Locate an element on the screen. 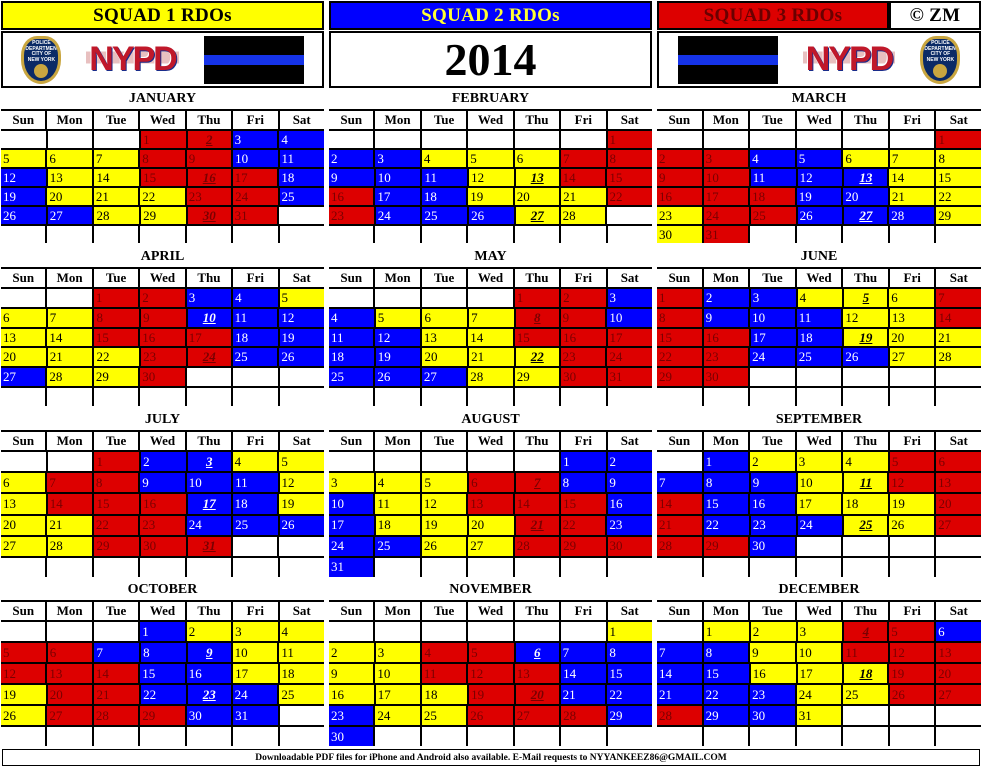 This screenshot has height=768, width=982. year-title: 2014 is located at coordinates (490, 59).